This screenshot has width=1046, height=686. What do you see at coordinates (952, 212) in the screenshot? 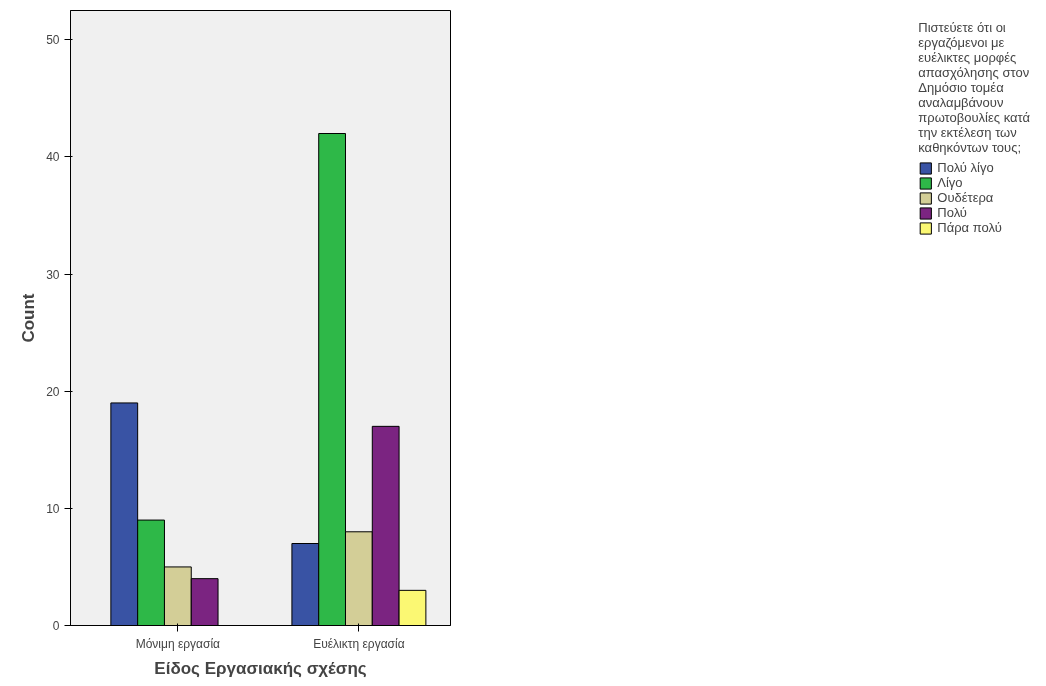
I see `legend-label: Πολύ` at bounding box center [952, 212].